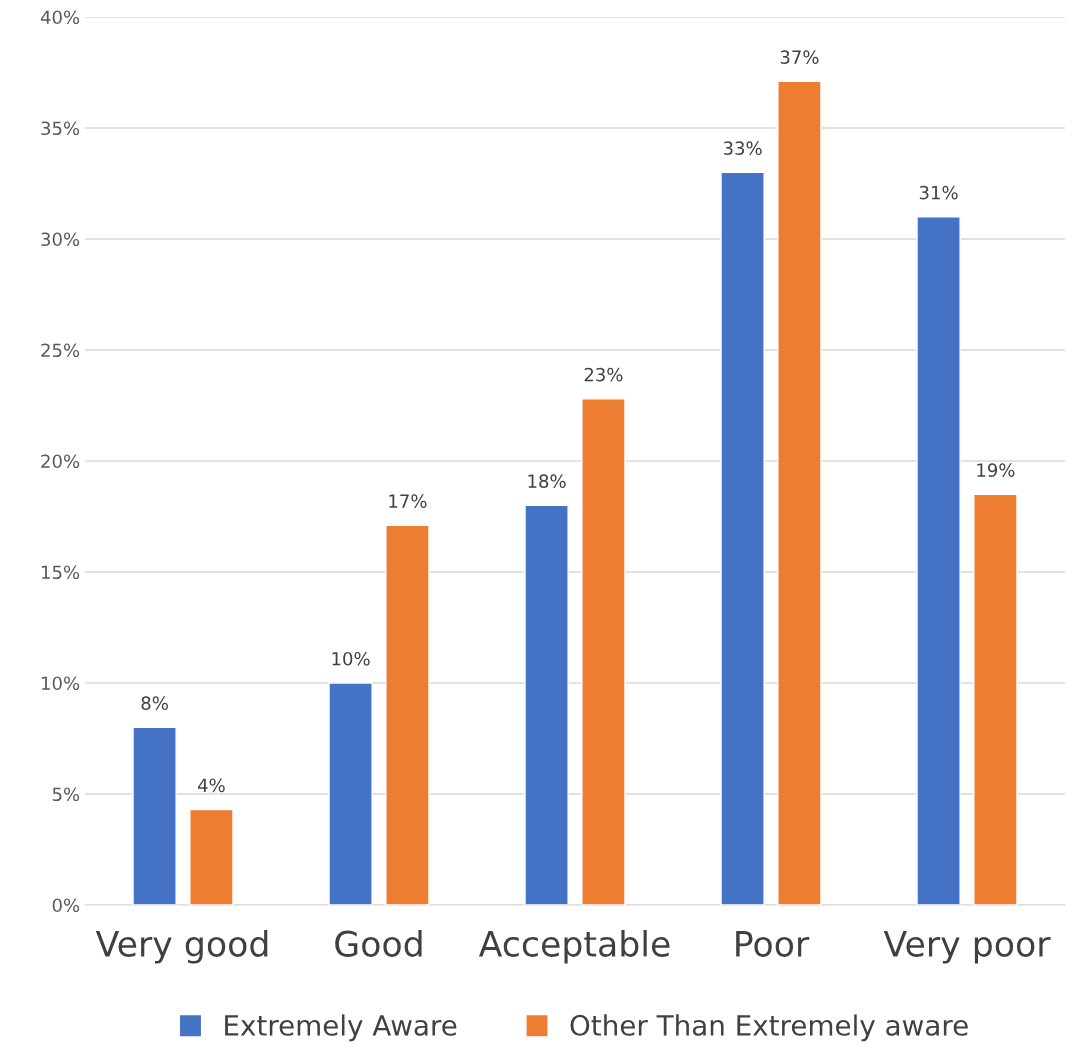 Image resolution: width=1081 pixels, height=1064 pixels. What do you see at coordinates (60, 572) in the screenshot?
I see `y-tick-label: 15%` at bounding box center [60, 572].